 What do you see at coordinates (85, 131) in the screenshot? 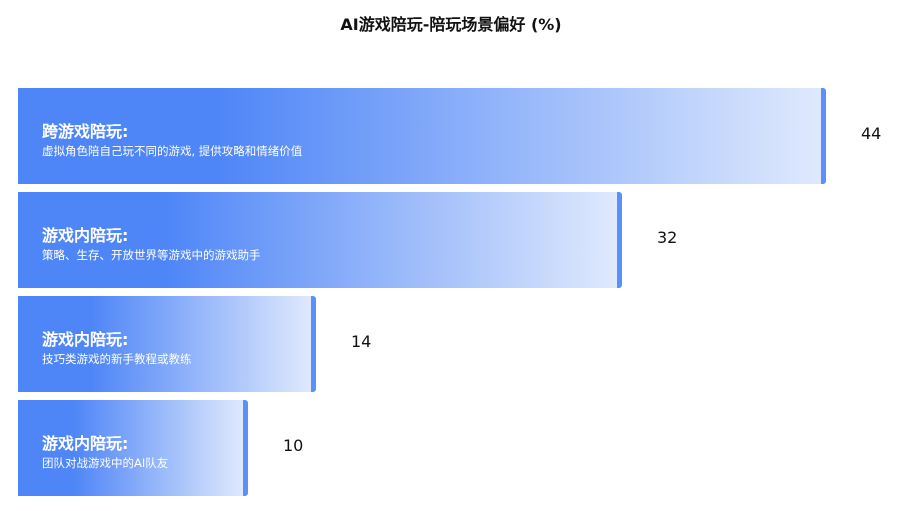
I see `bar-label: 跨游戏陪玩:` at bounding box center [85, 131].